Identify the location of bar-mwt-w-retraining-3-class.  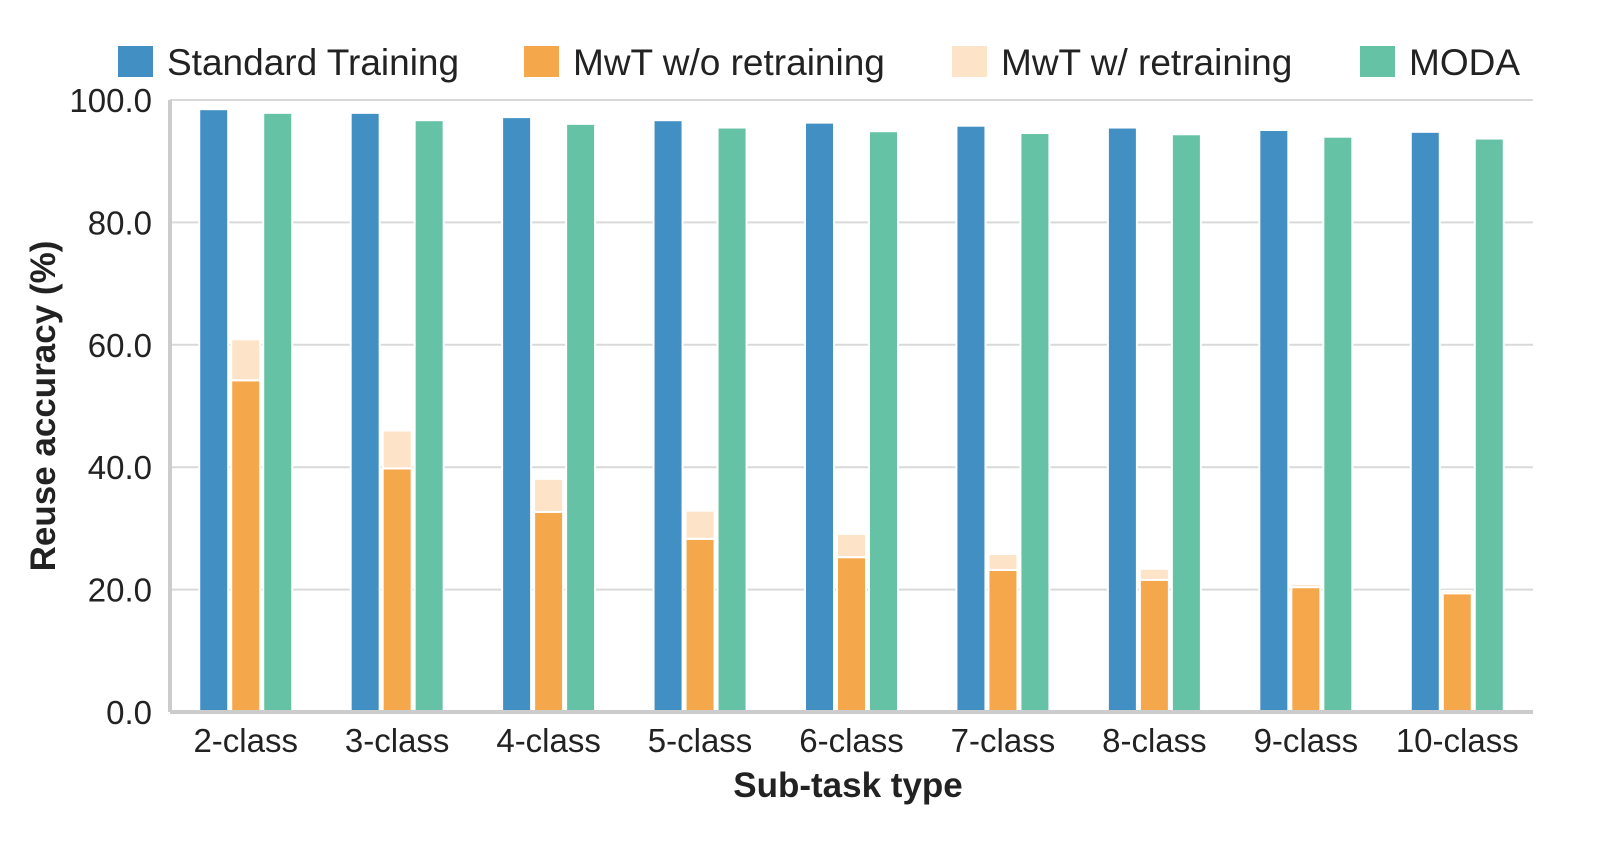
(397, 449).